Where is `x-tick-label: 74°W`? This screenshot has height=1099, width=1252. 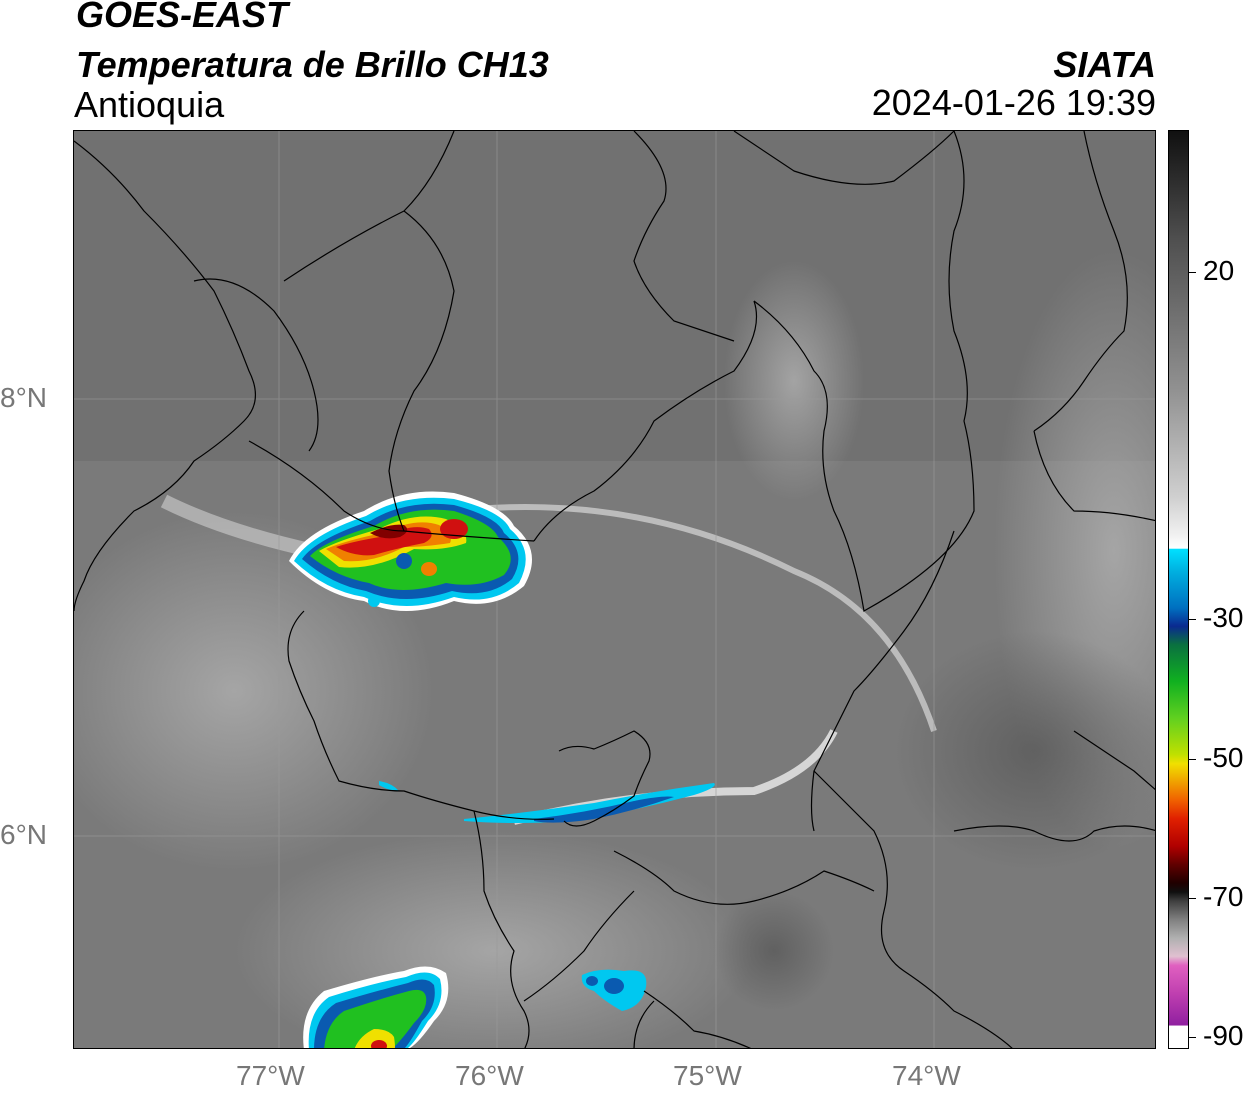 x-tick-label: 74°W is located at coordinates (926, 1075).